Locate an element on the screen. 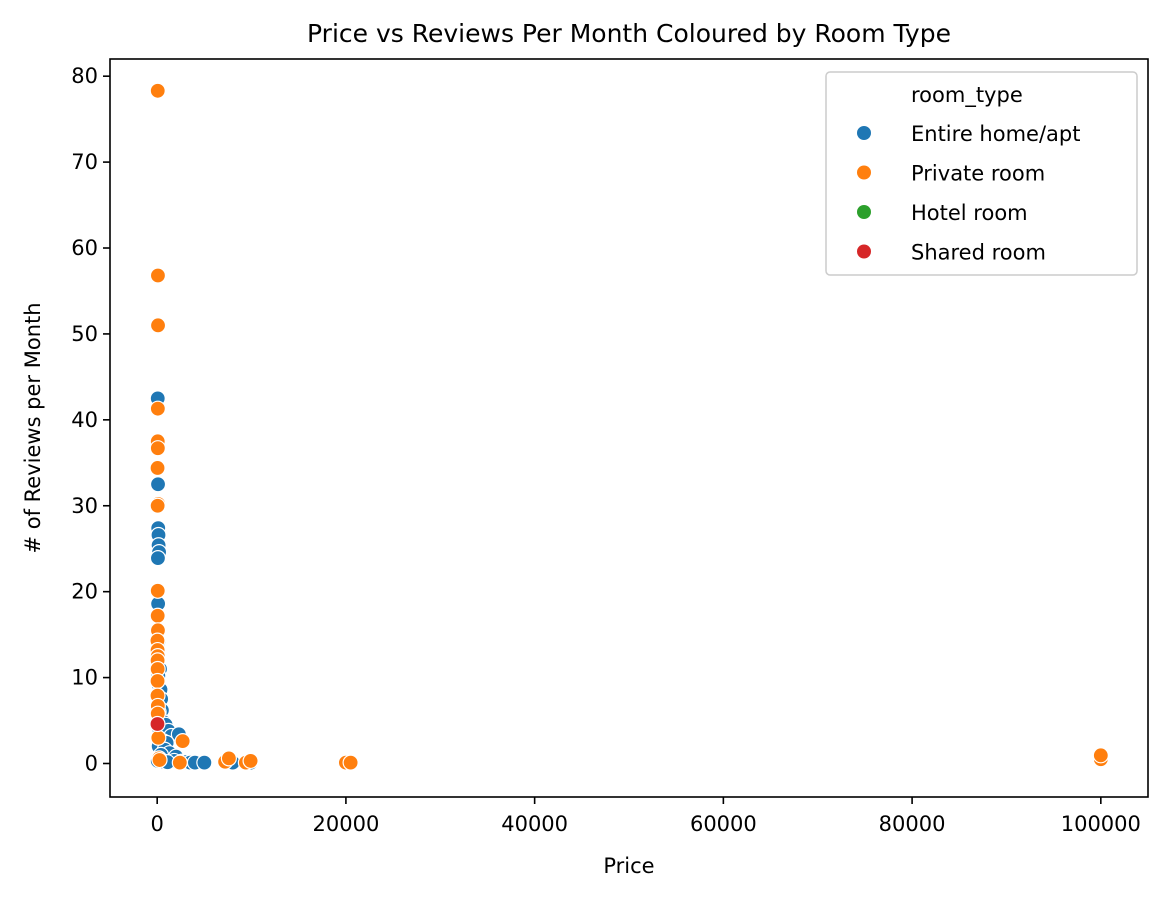 Image resolution: width=1172 pixels, height=898 pixels. legend-title: room_type is located at coordinates (967, 95).